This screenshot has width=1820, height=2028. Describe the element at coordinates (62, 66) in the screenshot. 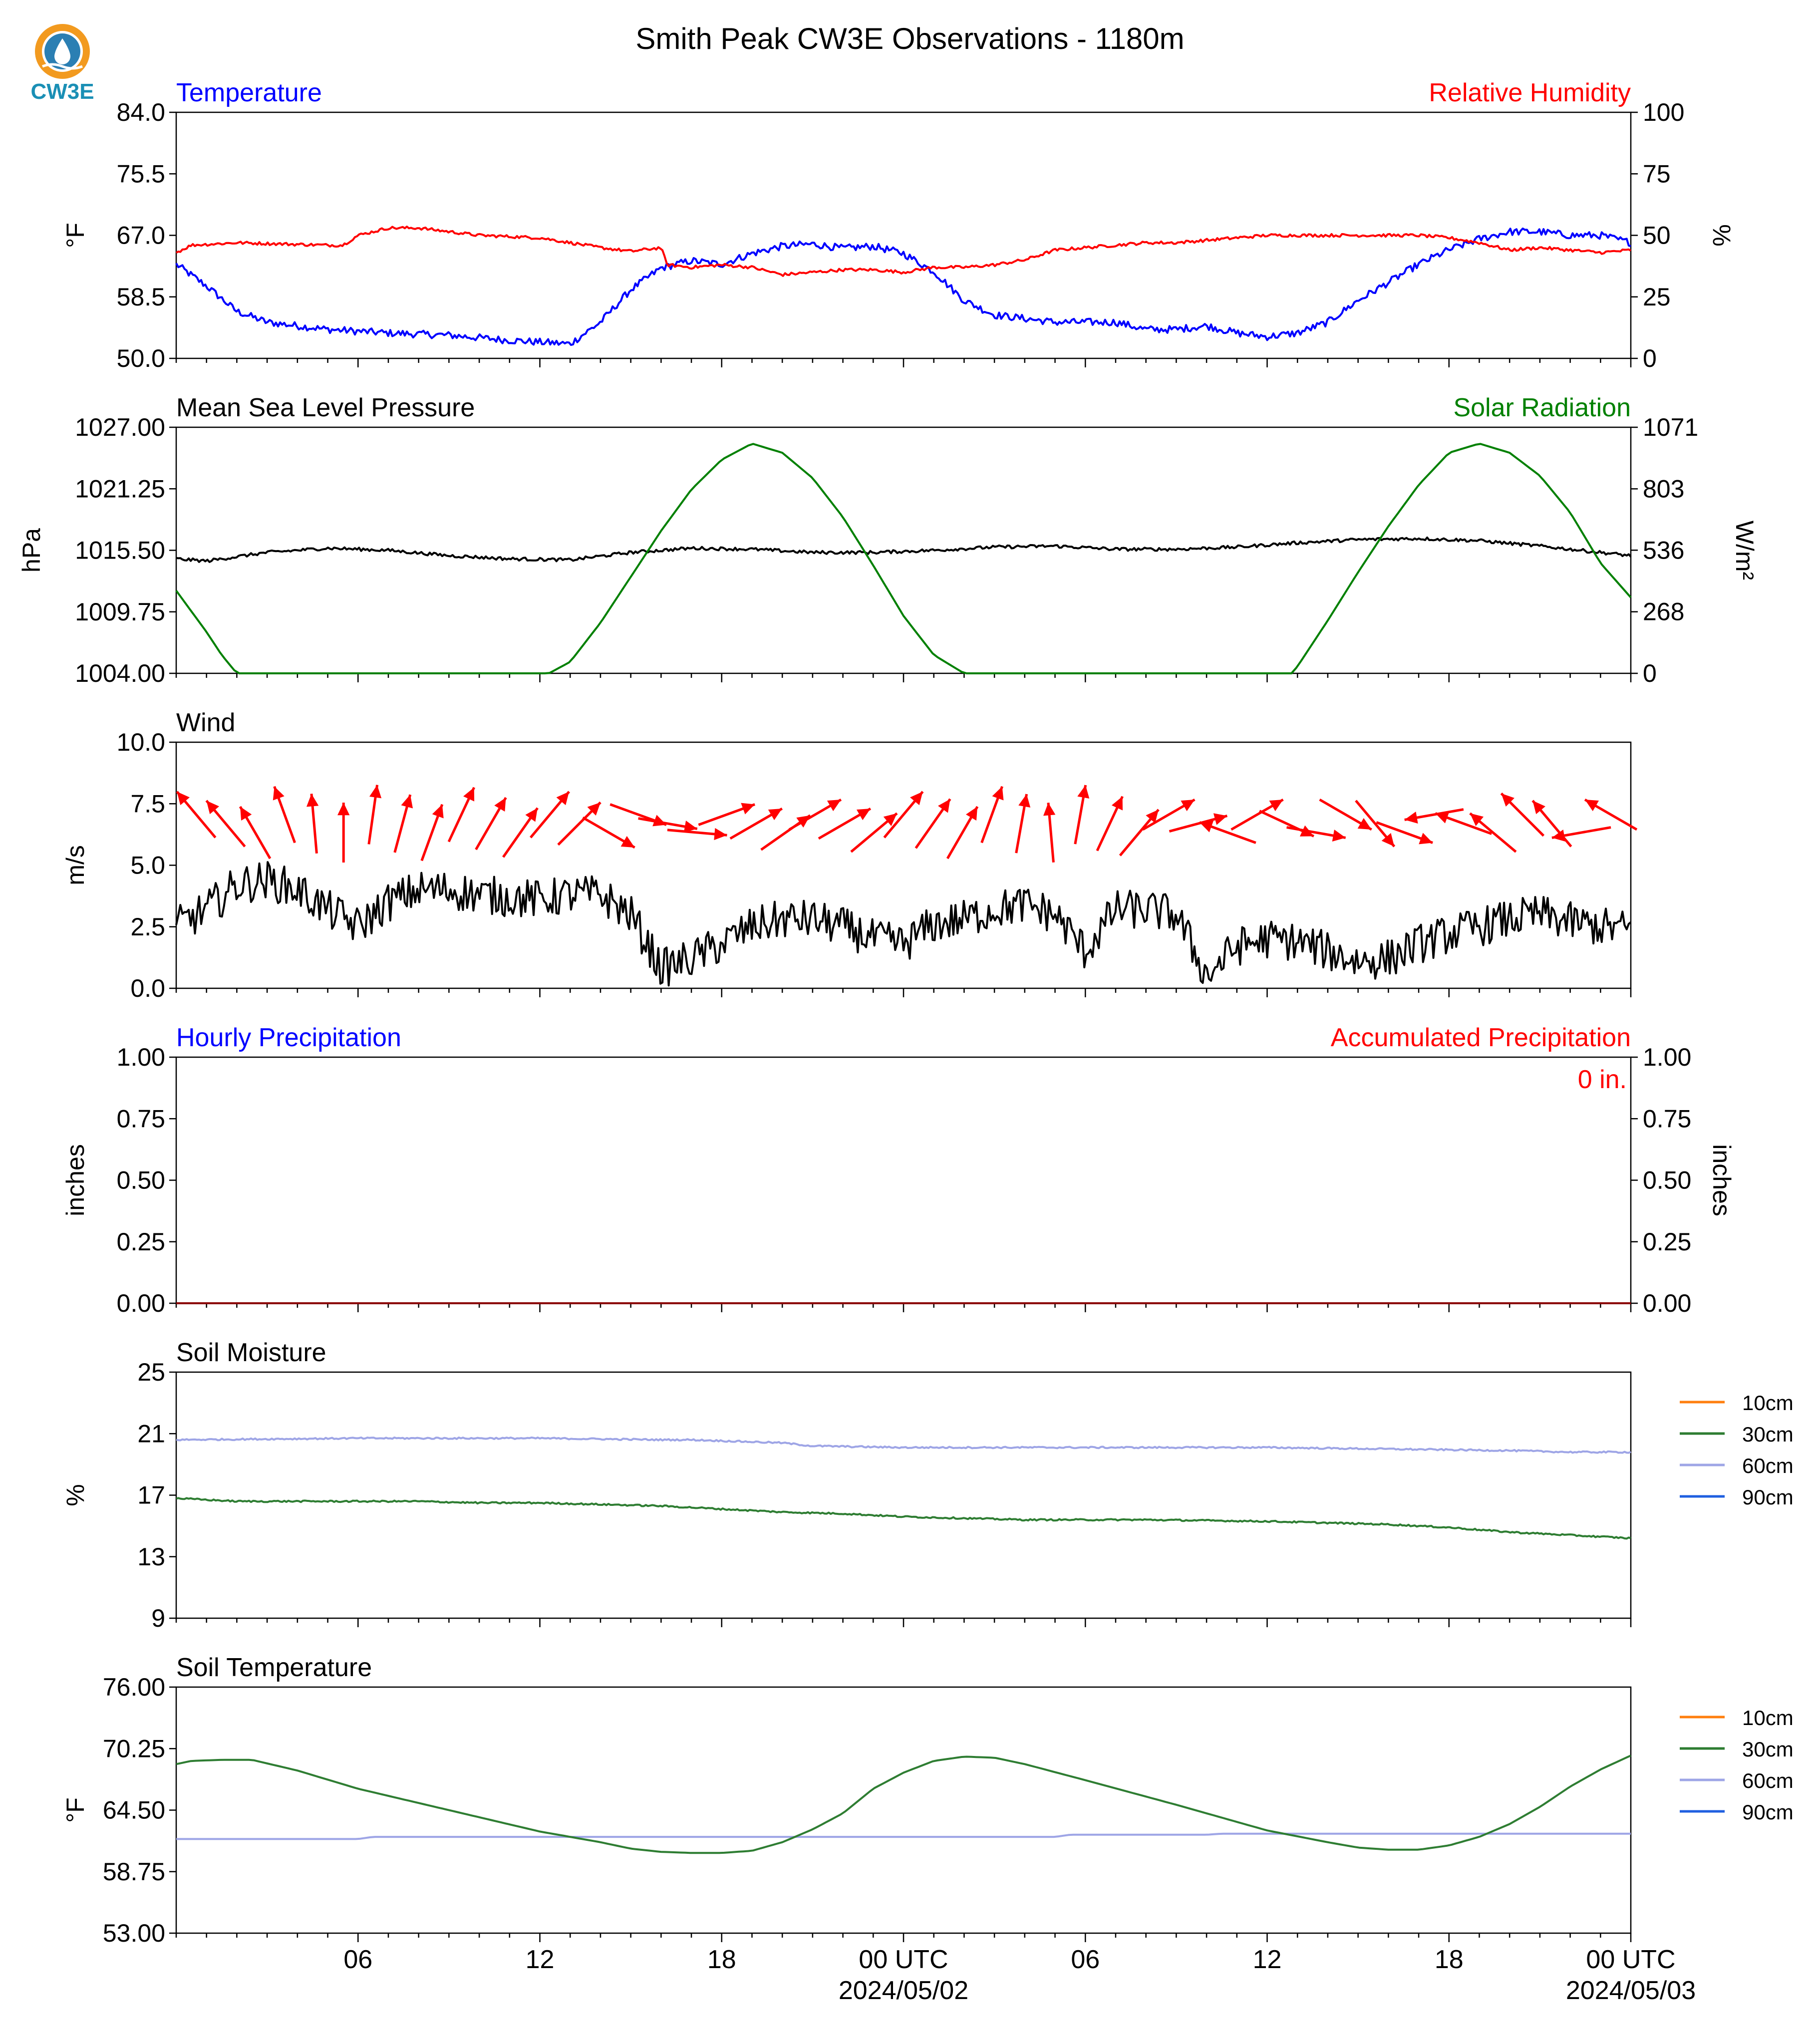

I see `wave-icon` at that location.